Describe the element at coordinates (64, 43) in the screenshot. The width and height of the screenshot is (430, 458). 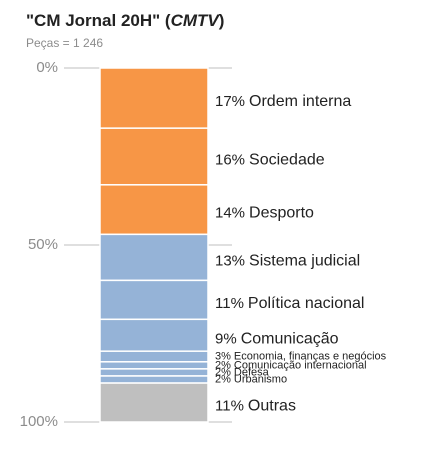
I see `subtitle: Peças = 1 246` at that location.